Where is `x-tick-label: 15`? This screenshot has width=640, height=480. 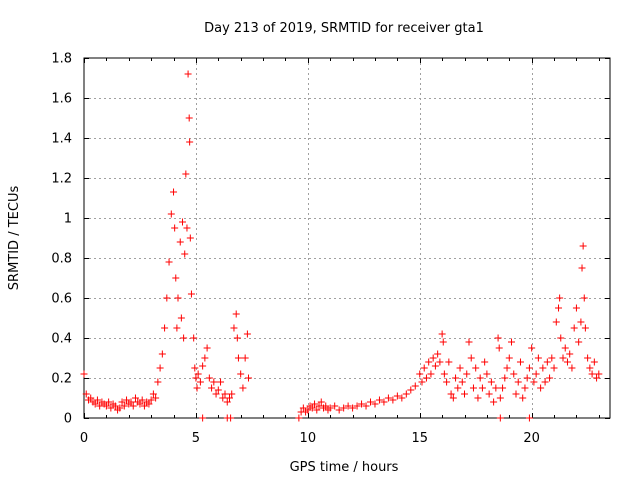
x-tick-label: 15 is located at coordinates (419, 438).